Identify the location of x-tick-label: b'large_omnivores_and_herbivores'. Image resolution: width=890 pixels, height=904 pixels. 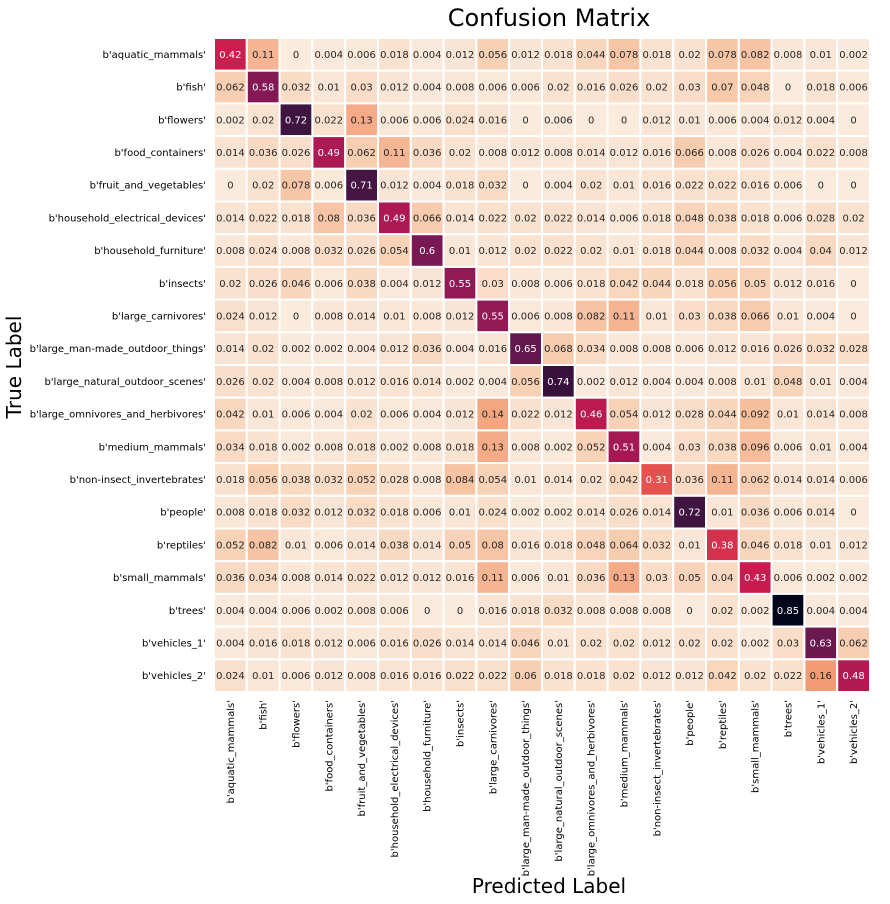
(592, 788).